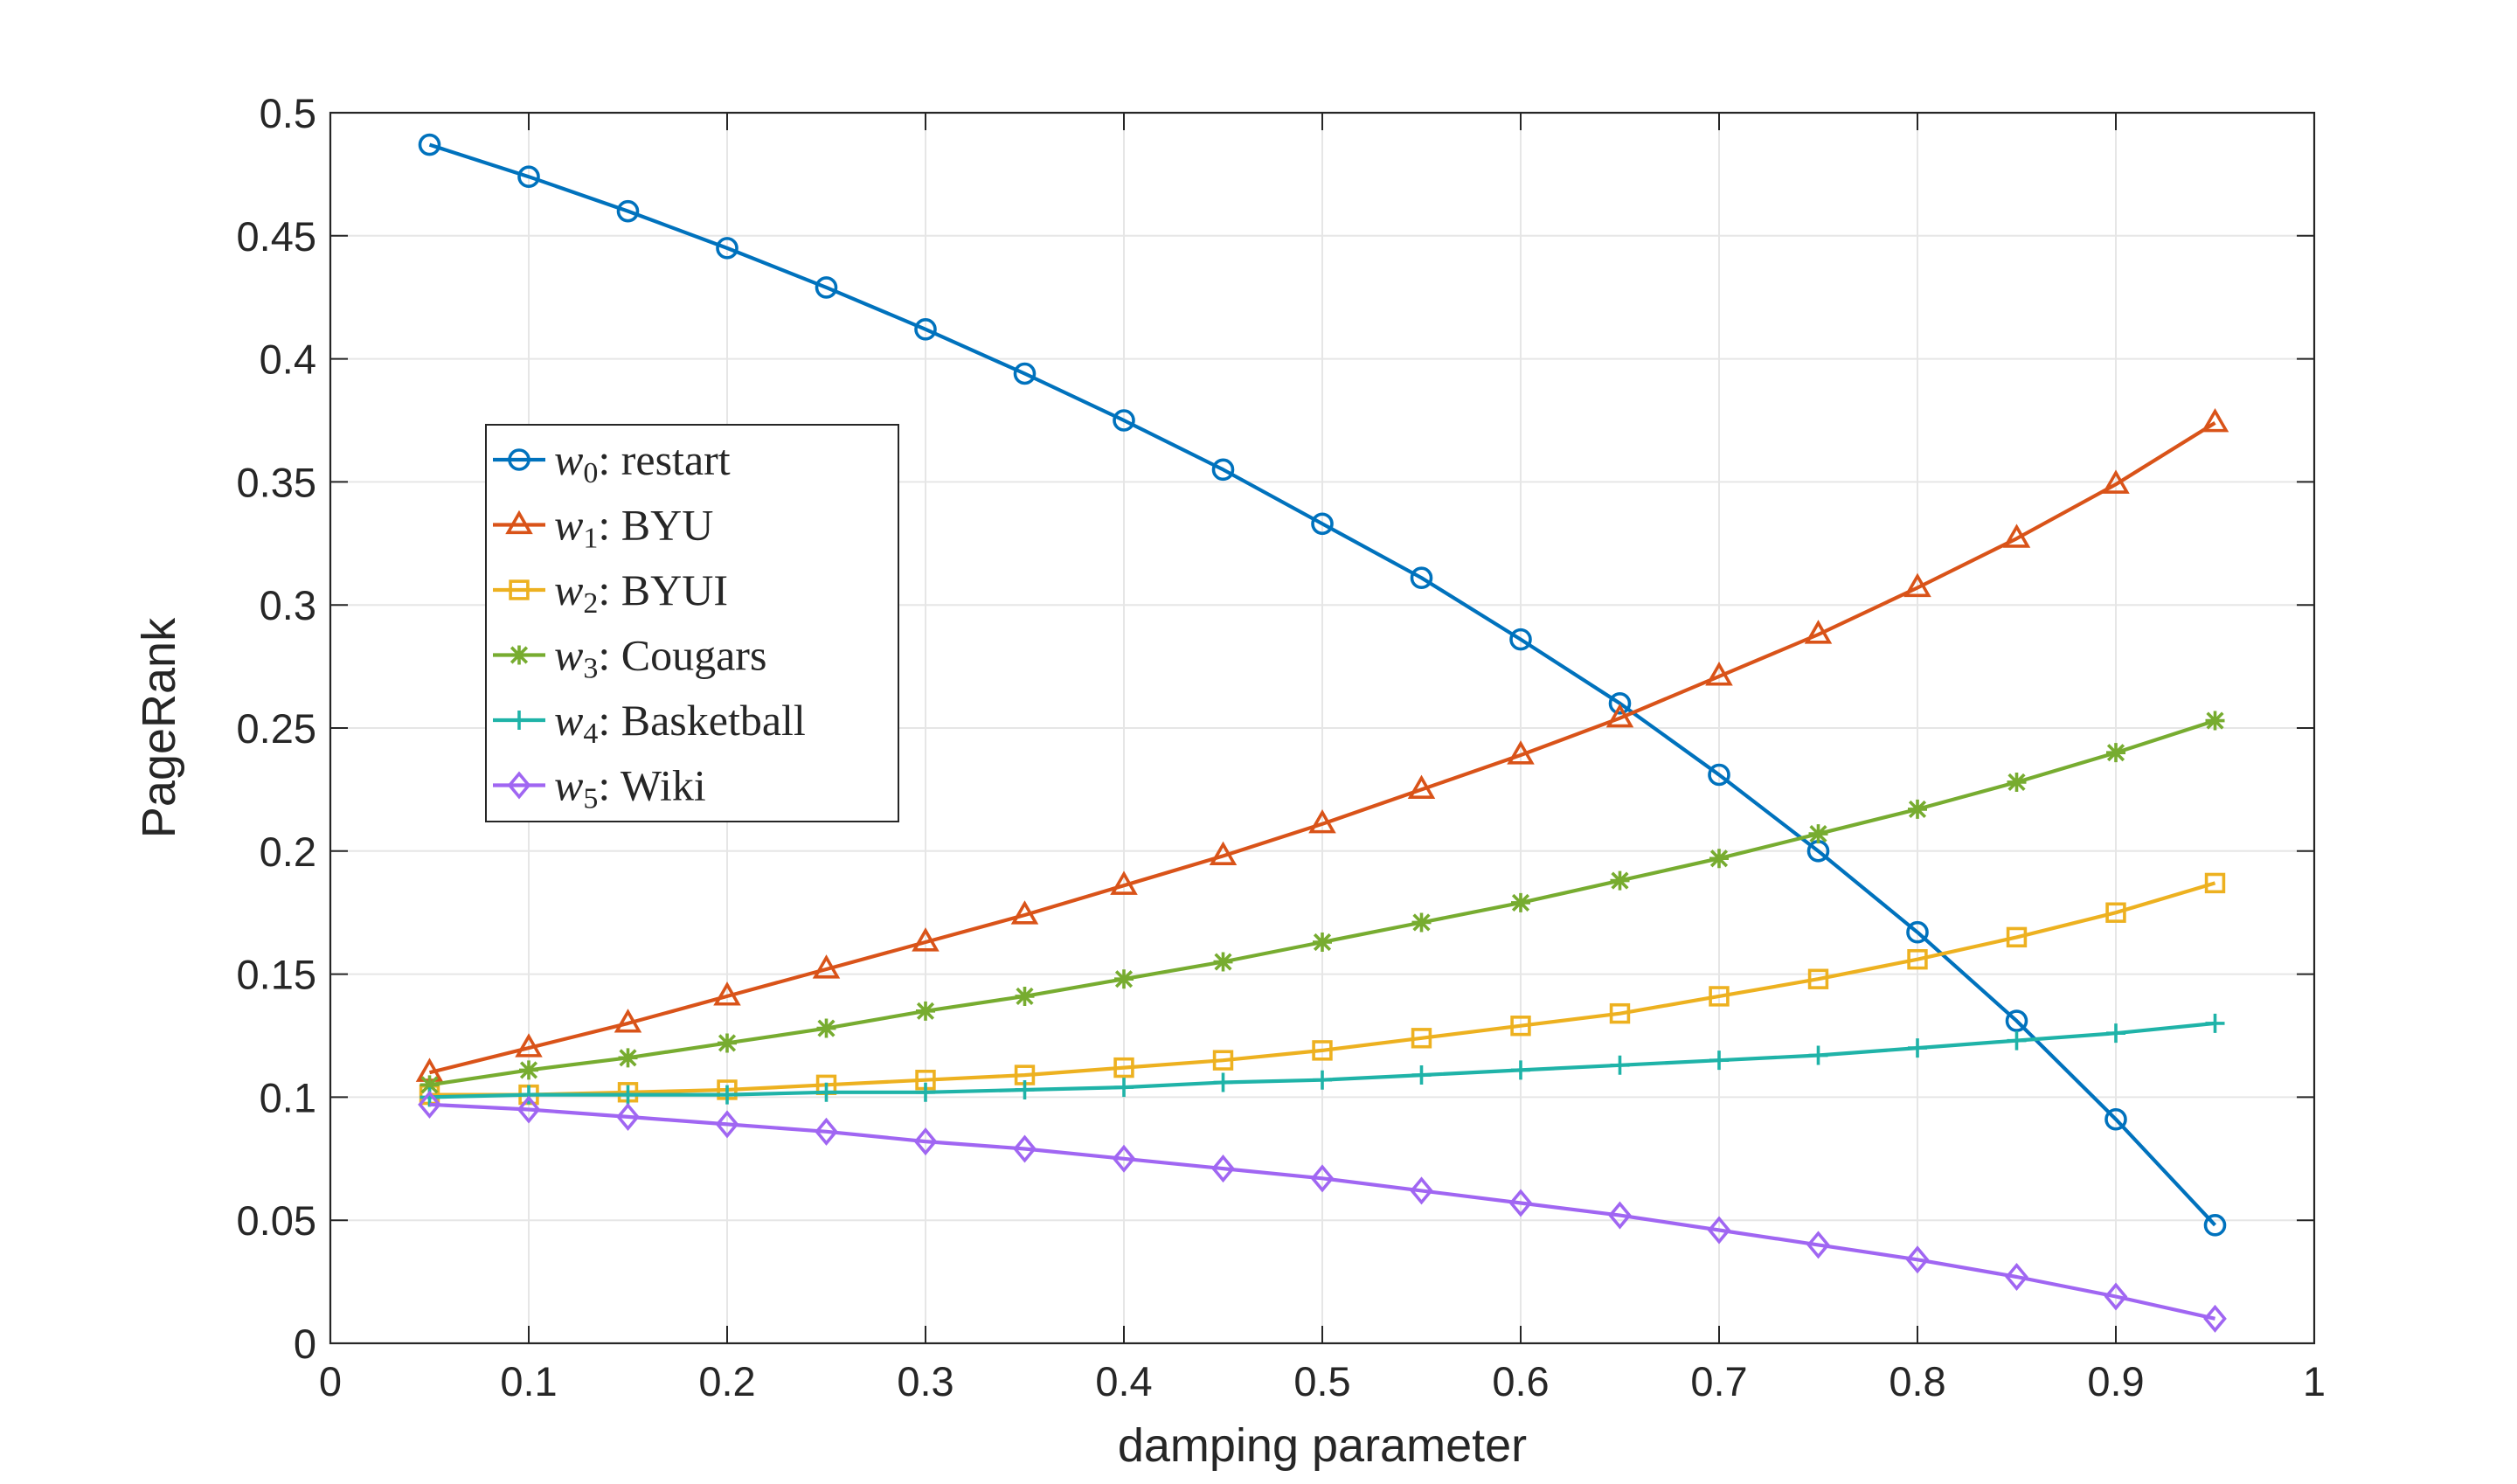 The height and width of the screenshot is (1484, 2517). What do you see at coordinates (641, 592) in the screenshot?
I see `legend-label: w2: BYUI` at bounding box center [641, 592].